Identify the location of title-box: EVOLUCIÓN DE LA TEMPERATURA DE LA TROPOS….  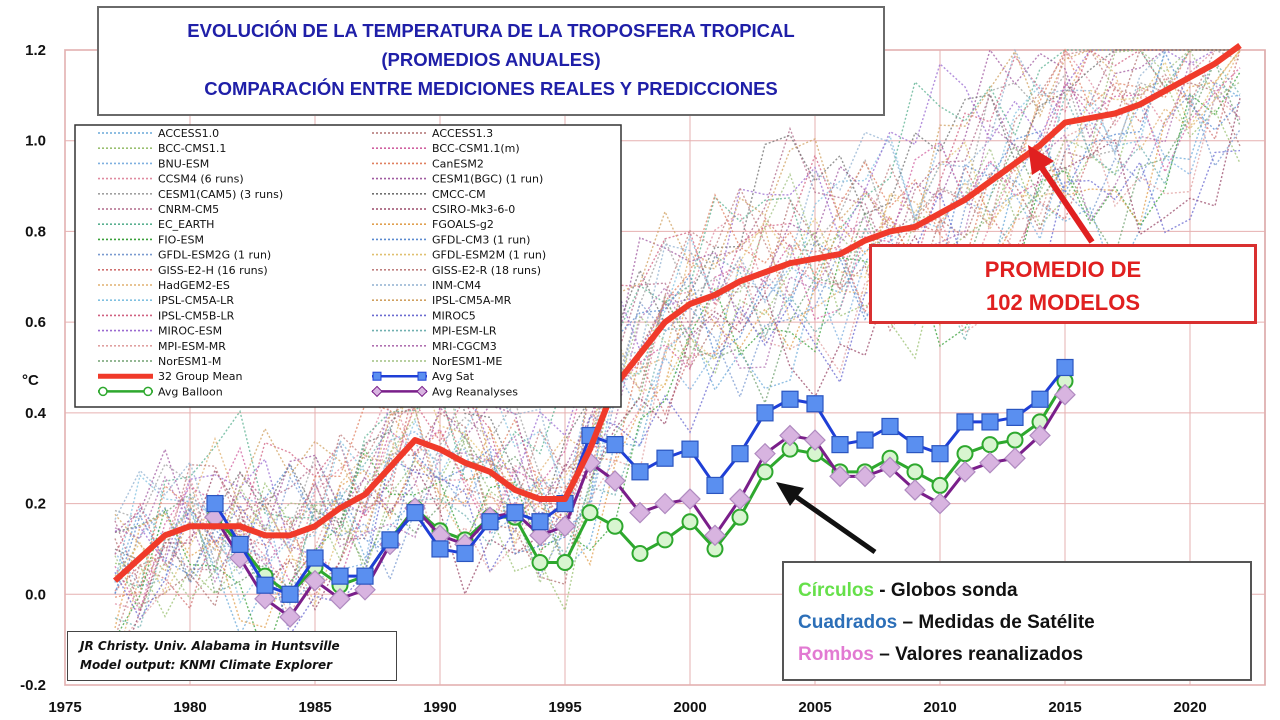
(491, 61).